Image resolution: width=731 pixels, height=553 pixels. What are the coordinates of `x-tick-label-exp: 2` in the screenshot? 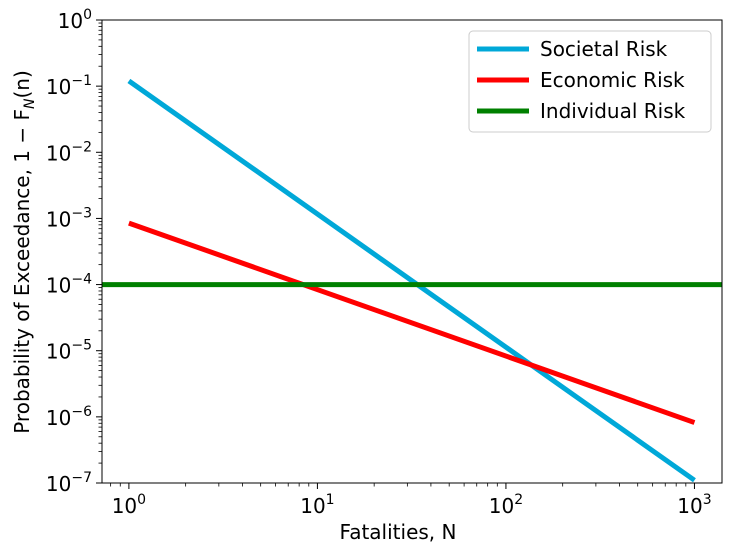 It's located at (518, 500).